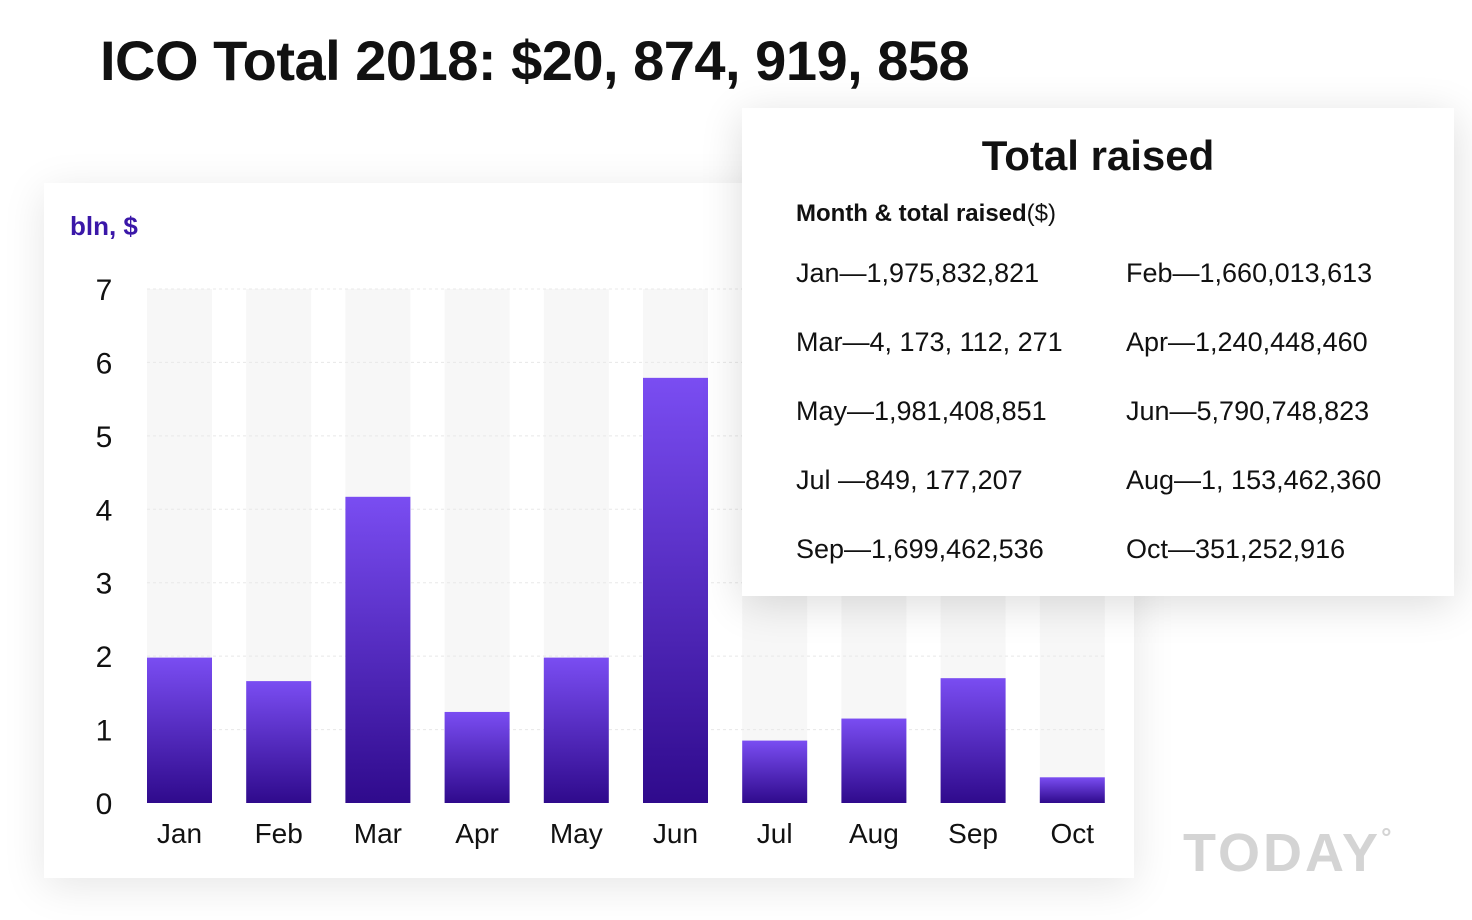  I want to click on x-tick-label: Mar, so click(378, 833).